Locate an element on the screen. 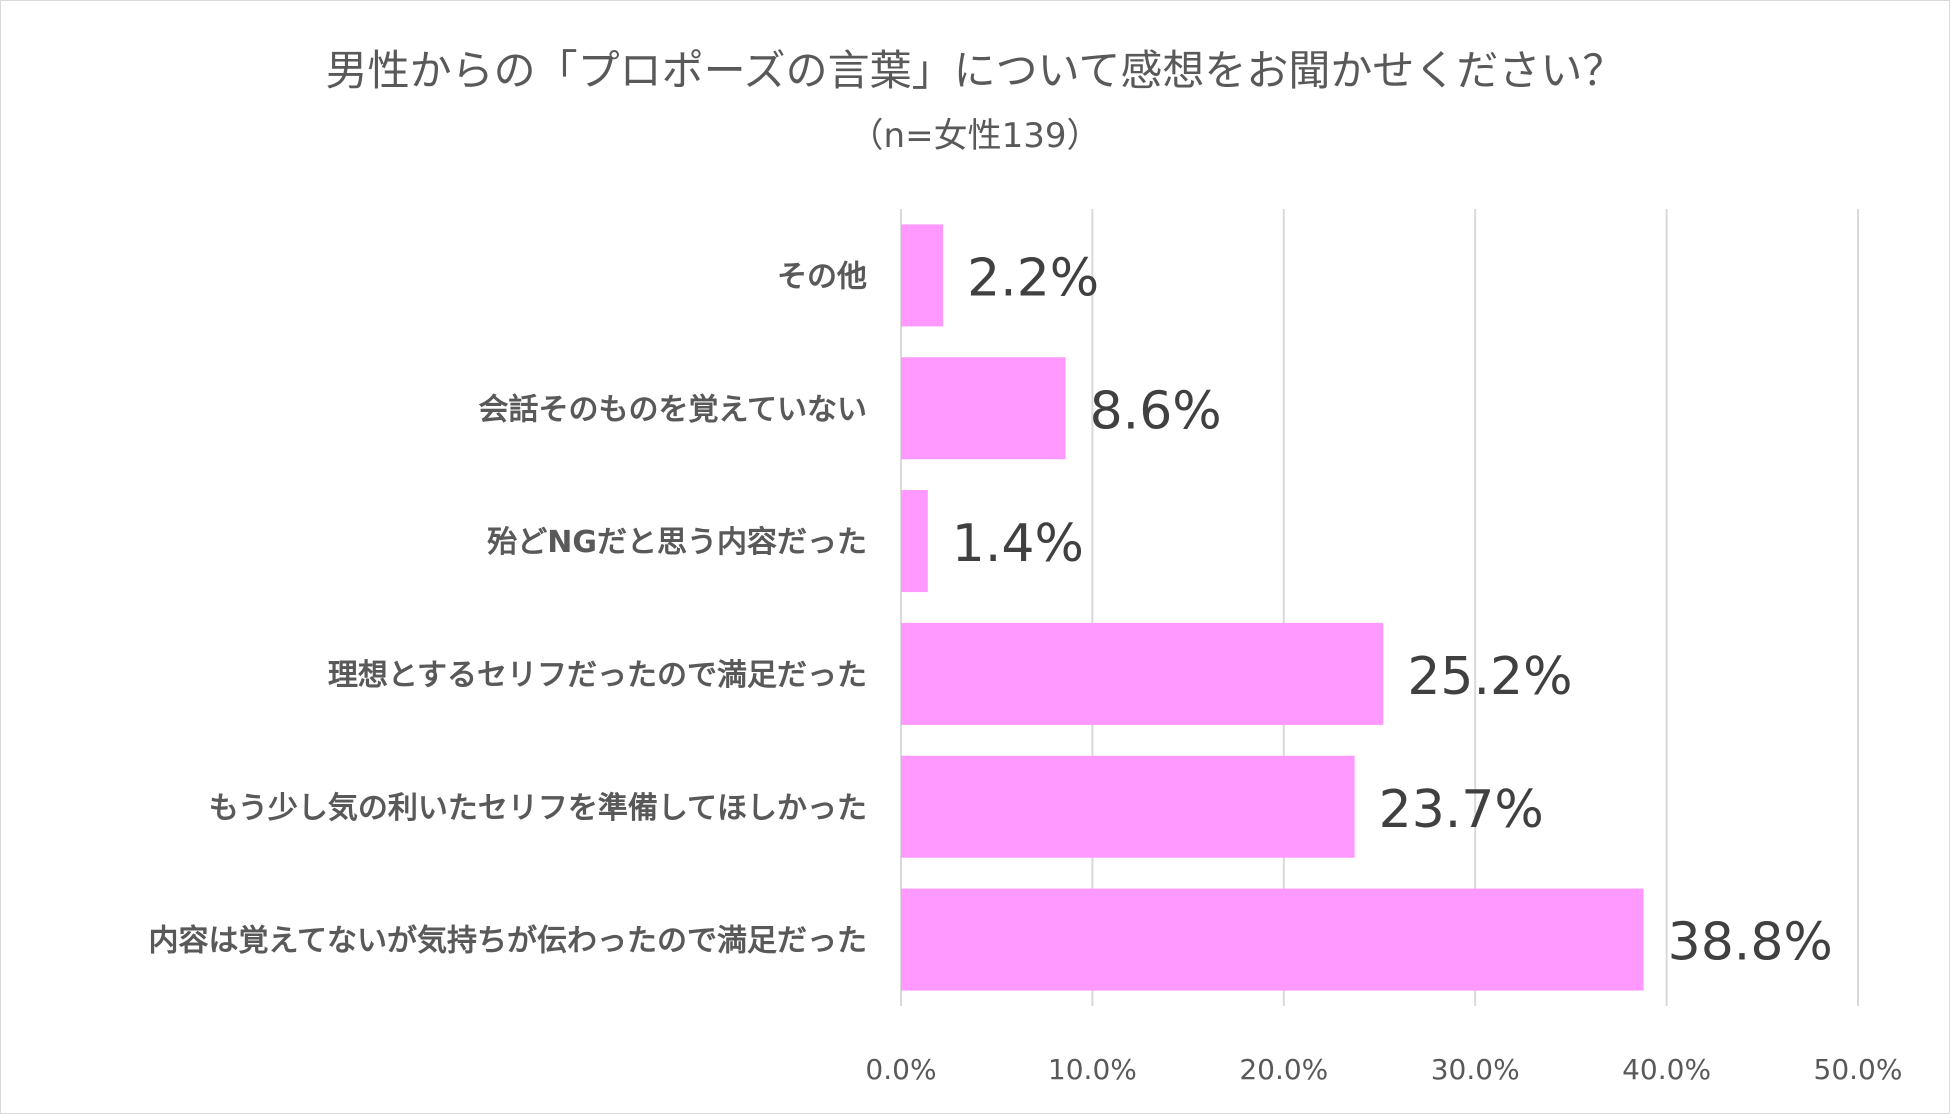 This screenshot has height=1114, width=1950. category-label: もう少し気の利いたセリフを準備してほしかった is located at coordinates (538, 808).